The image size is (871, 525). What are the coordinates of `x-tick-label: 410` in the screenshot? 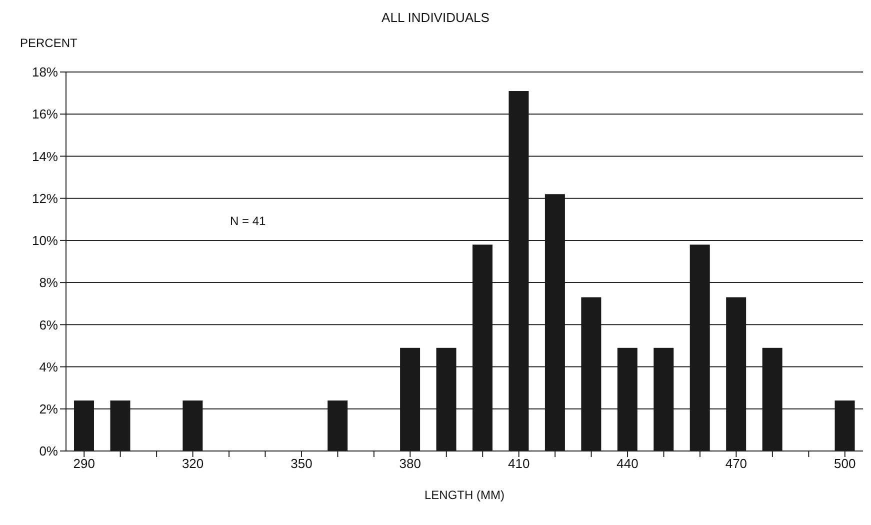 It's located at (519, 464).